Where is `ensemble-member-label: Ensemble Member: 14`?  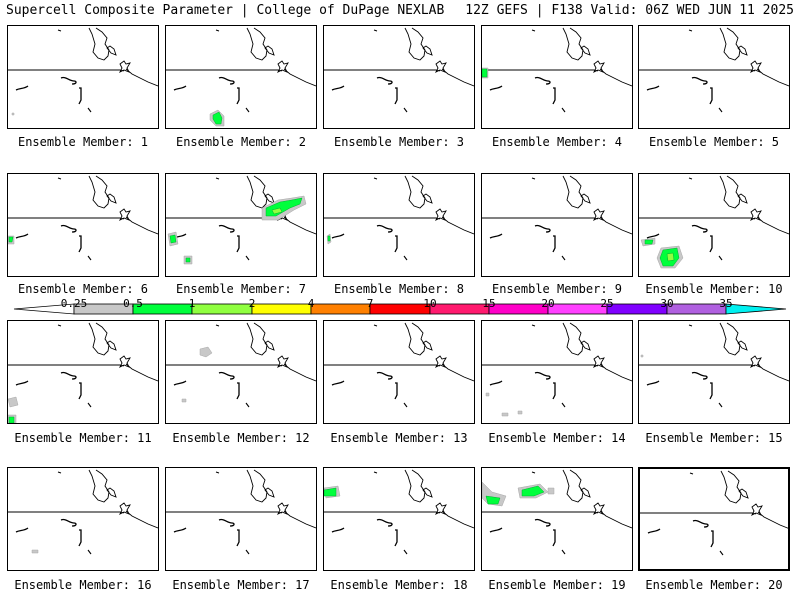
ensemble-member-label: Ensemble Member: 14 is located at coordinates (557, 438).